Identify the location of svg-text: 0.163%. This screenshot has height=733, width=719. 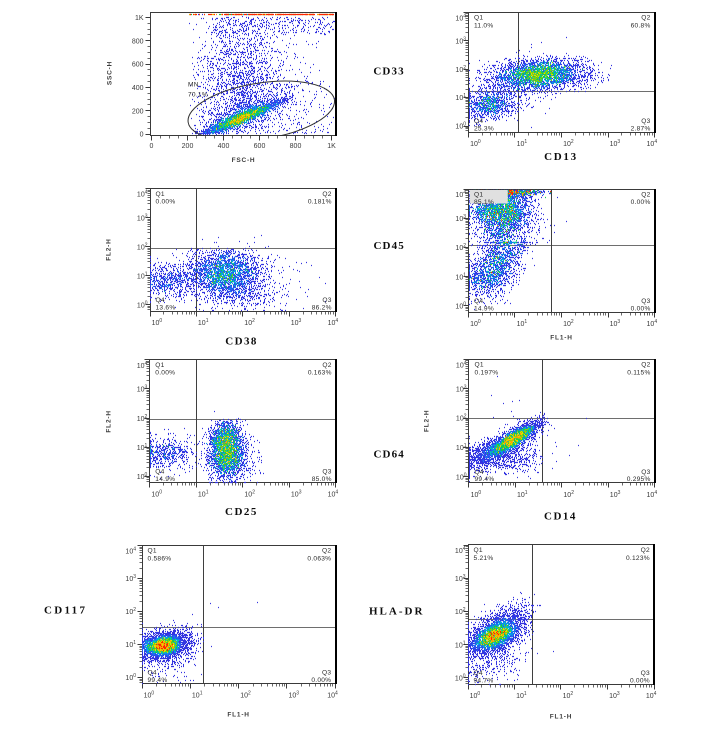
(320, 373).